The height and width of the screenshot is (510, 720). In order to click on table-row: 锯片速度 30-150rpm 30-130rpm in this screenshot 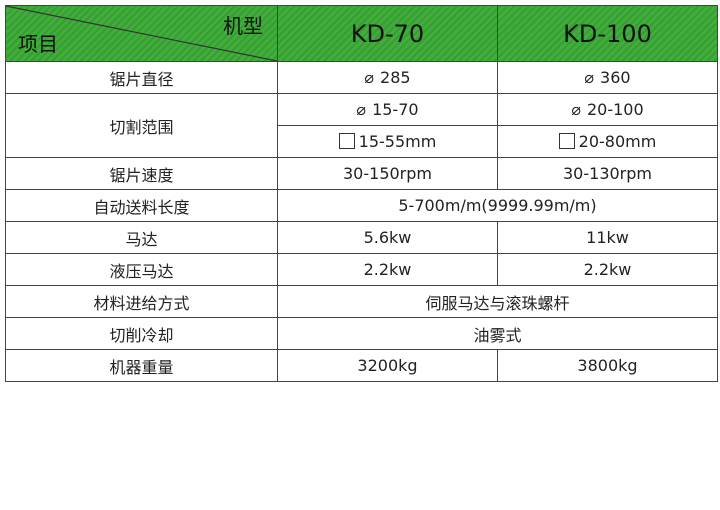, I will do `click(361, 173)`.